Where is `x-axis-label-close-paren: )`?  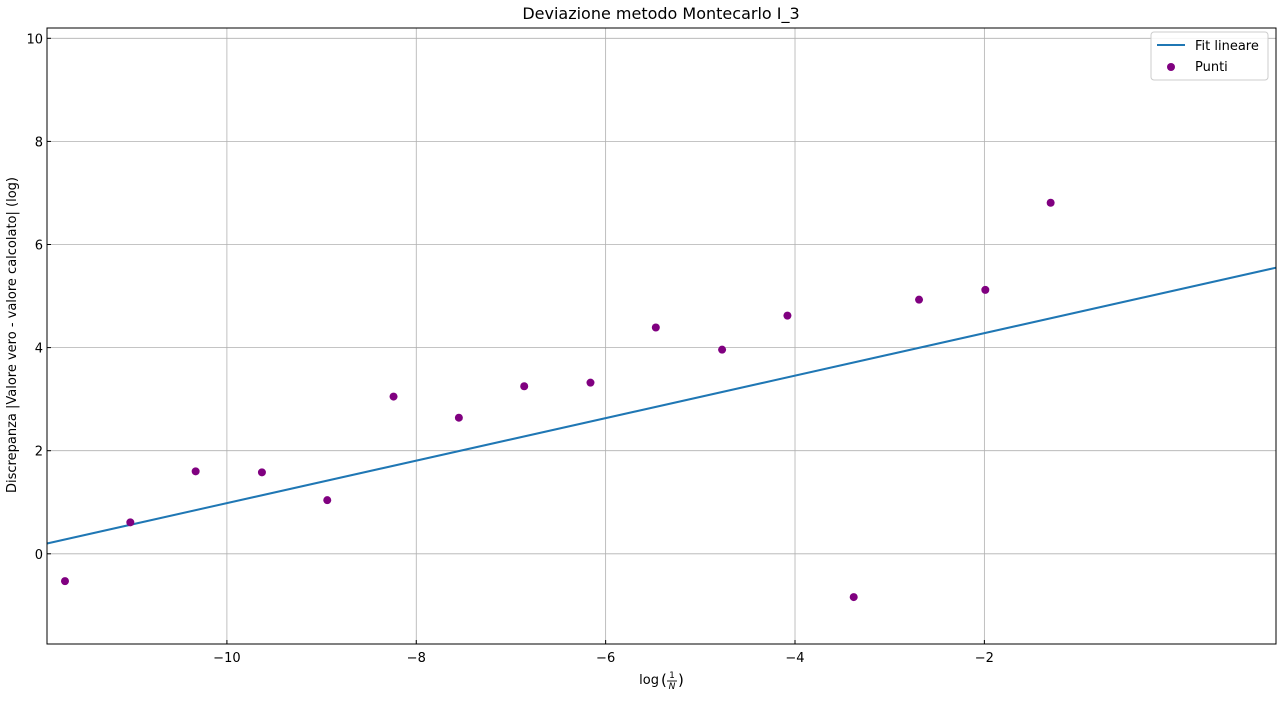 x-axis-label-close-paren: ) is located at coordinates (681, 680).